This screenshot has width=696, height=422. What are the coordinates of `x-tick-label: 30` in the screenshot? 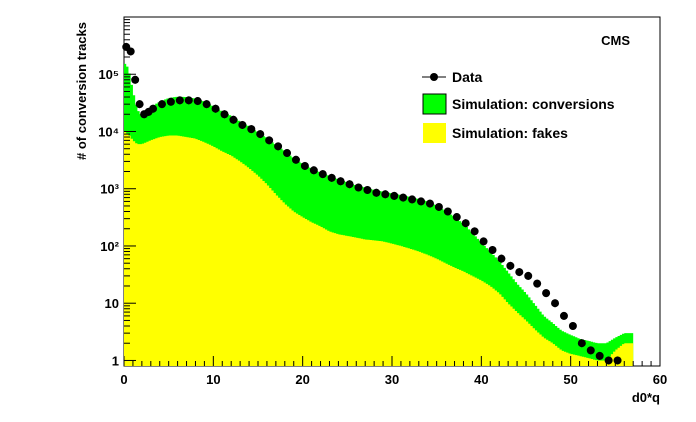 It's located at (392, 379).